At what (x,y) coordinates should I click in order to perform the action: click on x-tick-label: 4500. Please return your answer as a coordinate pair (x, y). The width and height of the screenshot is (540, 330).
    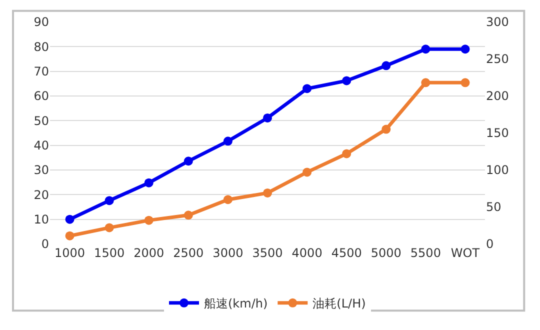
    Looking at the image, I should click on (346, 253).